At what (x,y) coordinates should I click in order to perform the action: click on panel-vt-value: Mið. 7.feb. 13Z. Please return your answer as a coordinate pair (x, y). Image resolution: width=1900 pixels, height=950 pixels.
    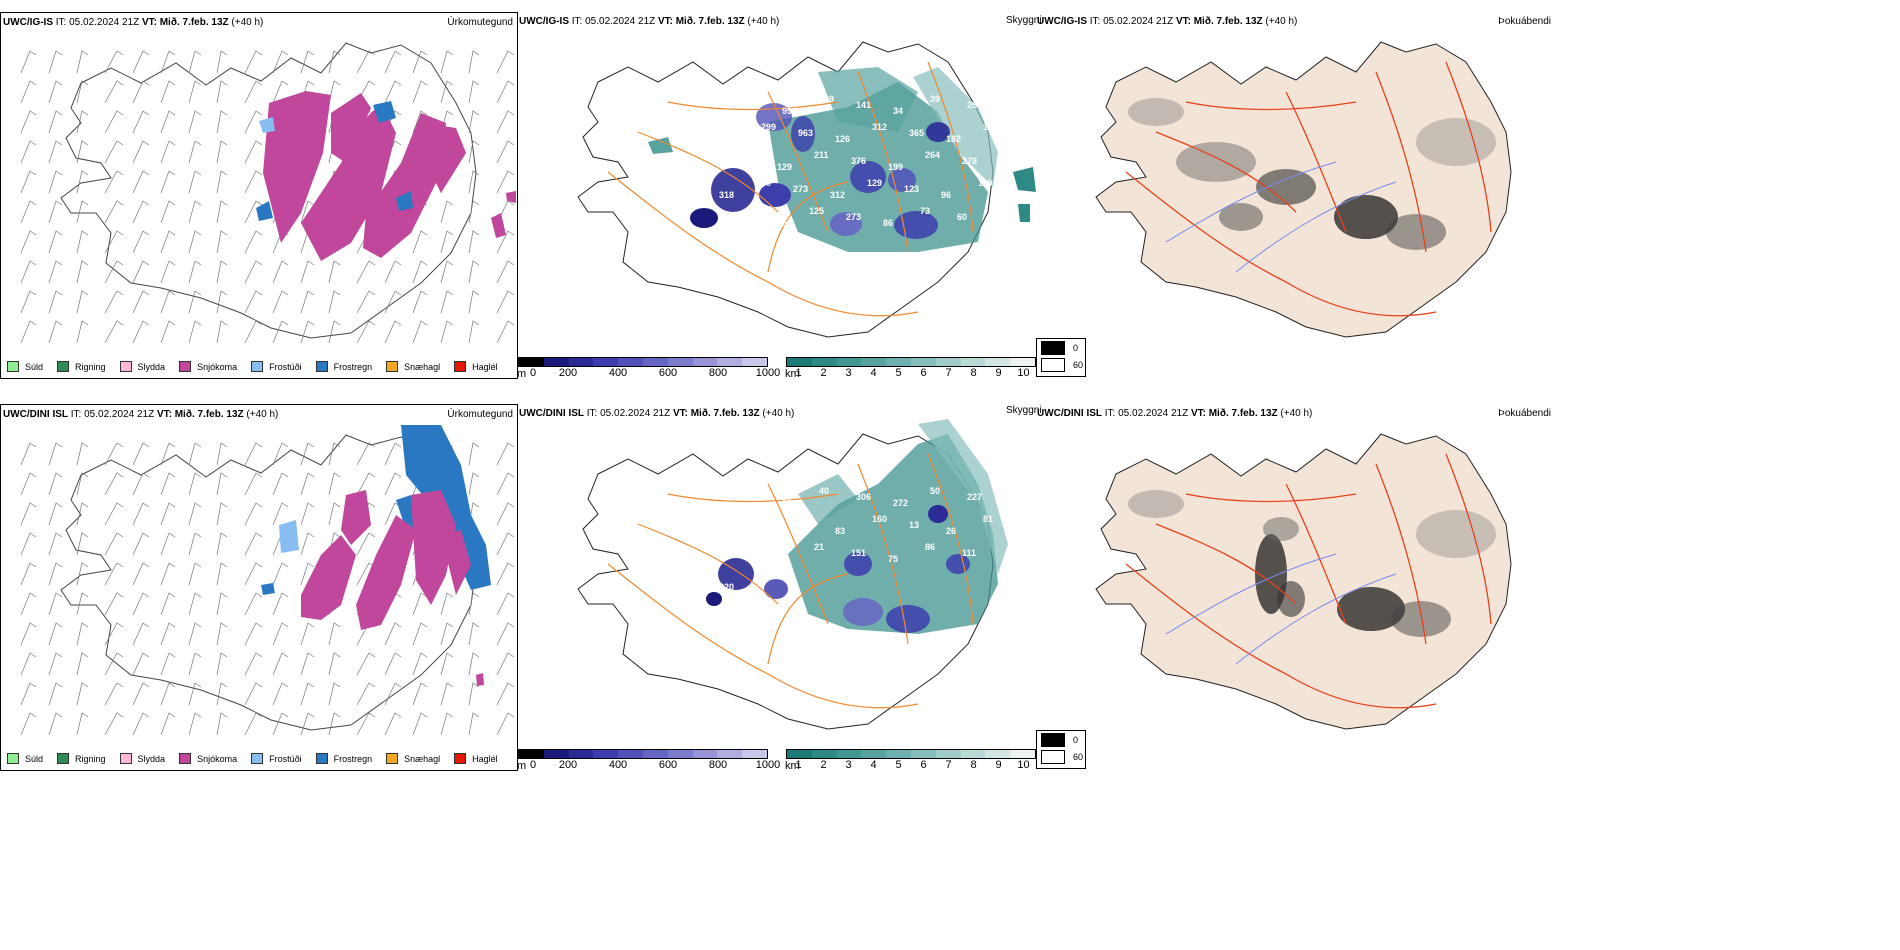
    Looking at the image, I should click on (1241, 413).